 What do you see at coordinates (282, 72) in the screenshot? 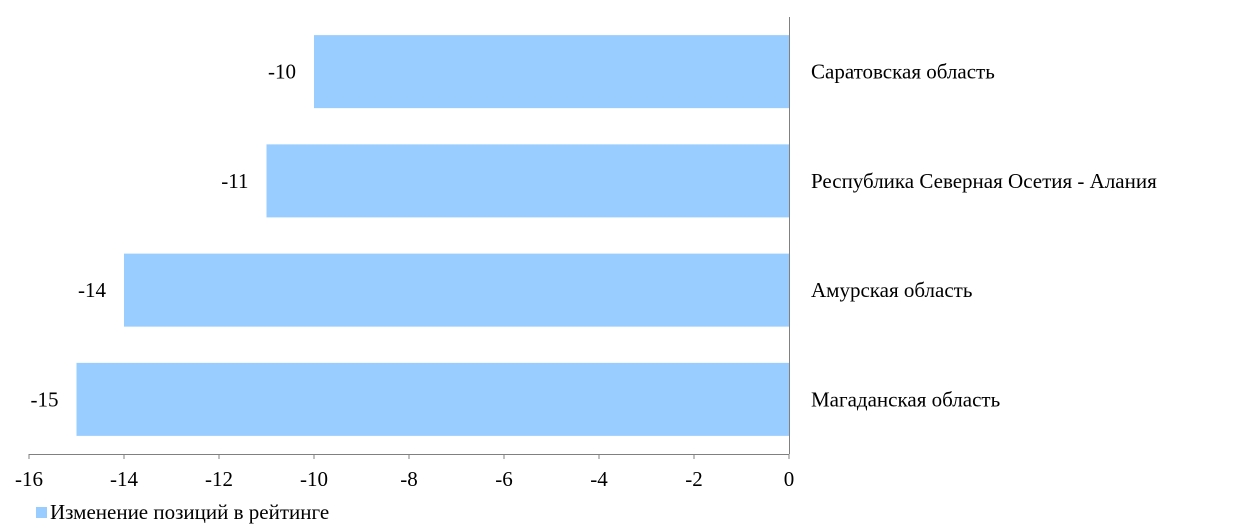
I see `data-label: -10` at bounding box center [282, 72].